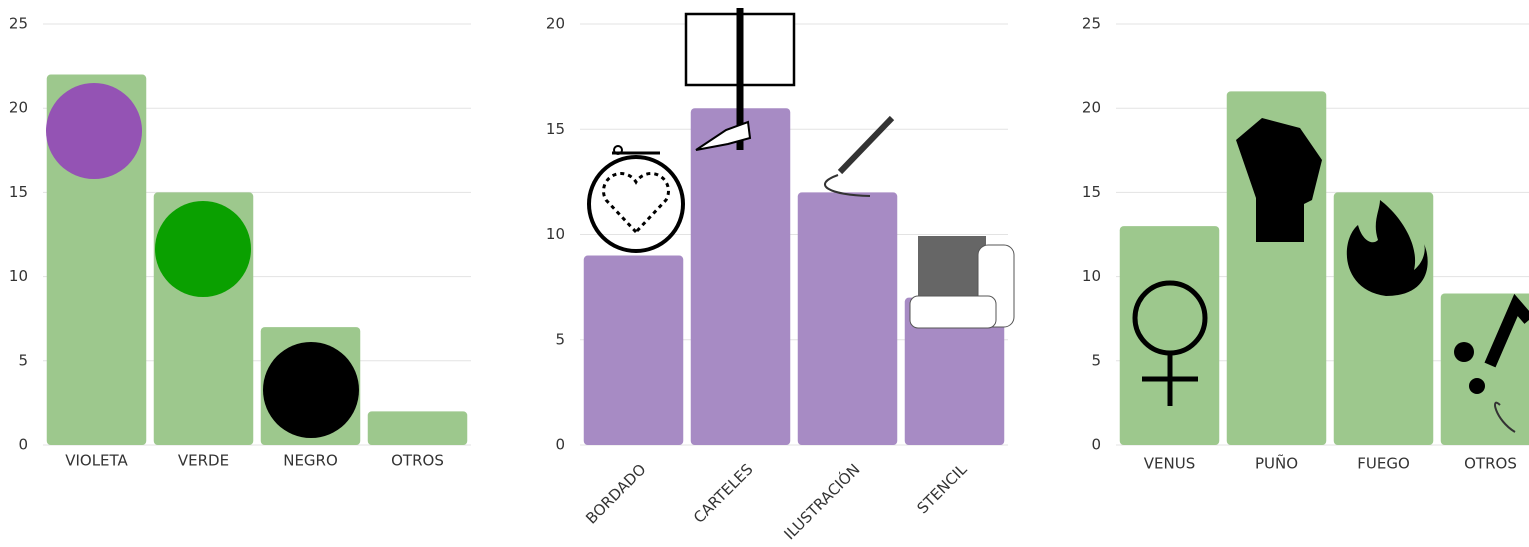 The width and height of the screenshot is (1529, 547). What do you see at coordinates (311, 390) in the screenshot?
I see `icon-black-circle` at bounding box center [311, 390].